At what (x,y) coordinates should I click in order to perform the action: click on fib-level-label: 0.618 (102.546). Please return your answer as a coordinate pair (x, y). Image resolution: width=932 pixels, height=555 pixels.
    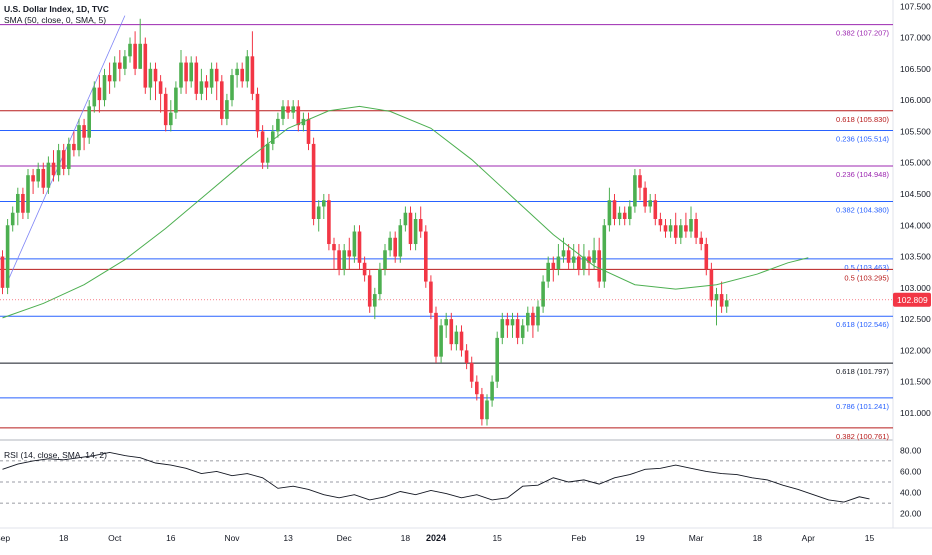
    Looking at the image, I should click on (862, 324).